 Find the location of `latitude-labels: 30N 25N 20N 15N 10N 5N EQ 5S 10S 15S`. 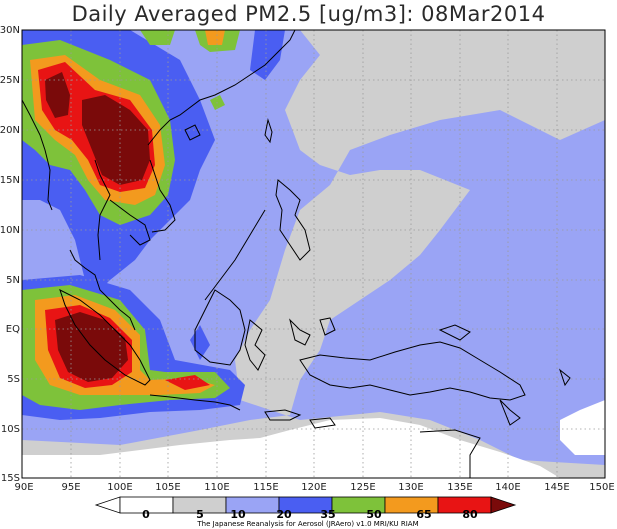

latitude-labels: 30N 25N 20N 15N 10N 5N EQ 5S 10S 15S is located at coordinates (10, 254).